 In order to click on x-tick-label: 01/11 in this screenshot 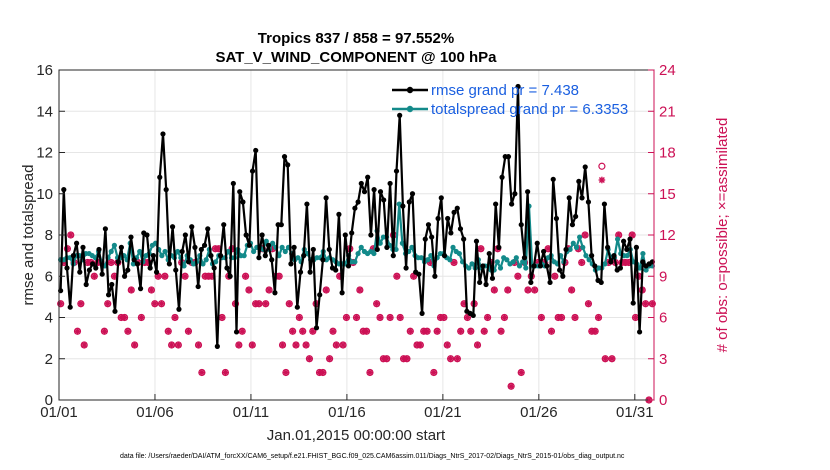, I will do `click(251, 412)`.